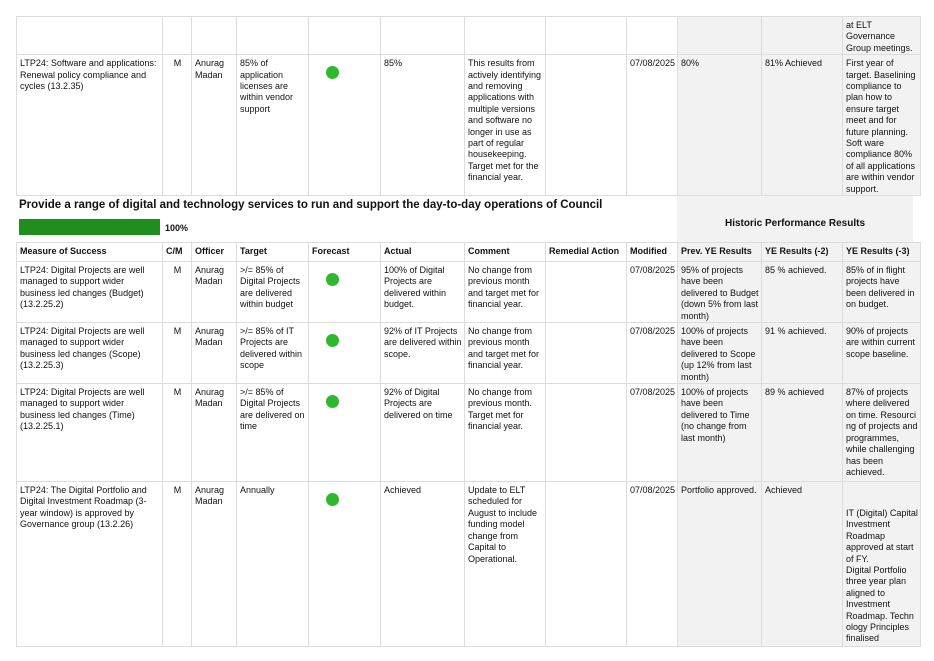  I want to click on column-header: Actual, so click(422, 252).